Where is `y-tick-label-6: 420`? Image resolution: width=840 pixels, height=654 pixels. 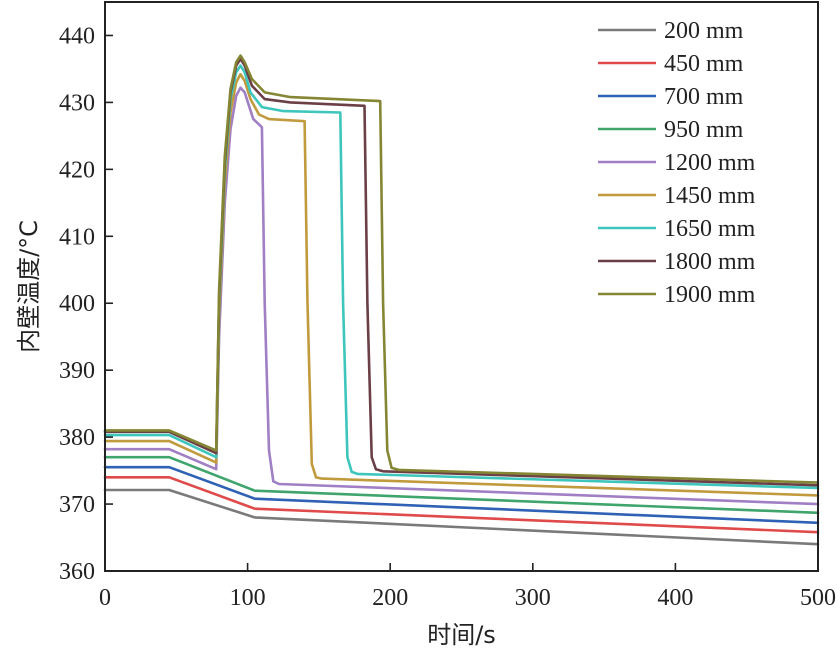 y-tick-label-6: 420 is located at coordinates (77, 170).